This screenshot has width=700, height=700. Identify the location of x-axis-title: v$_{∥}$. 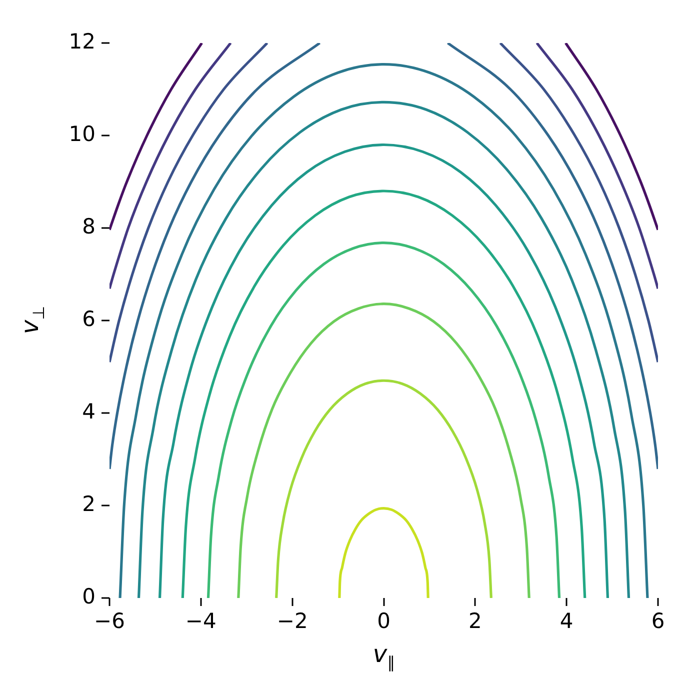
(384, 656).